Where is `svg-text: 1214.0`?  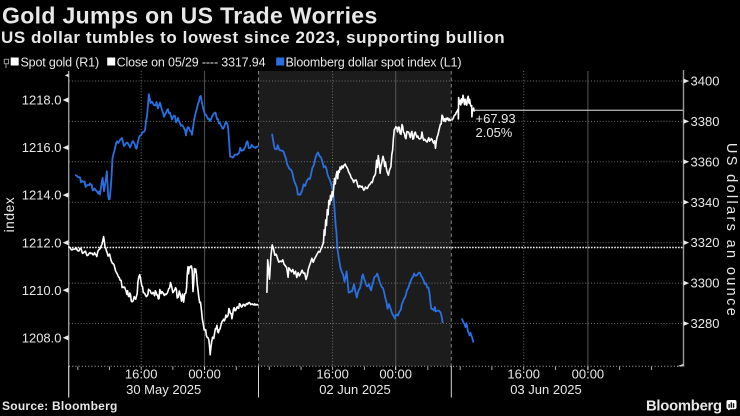 svg-text: 1214.0 is located at coordinates (42, 195).